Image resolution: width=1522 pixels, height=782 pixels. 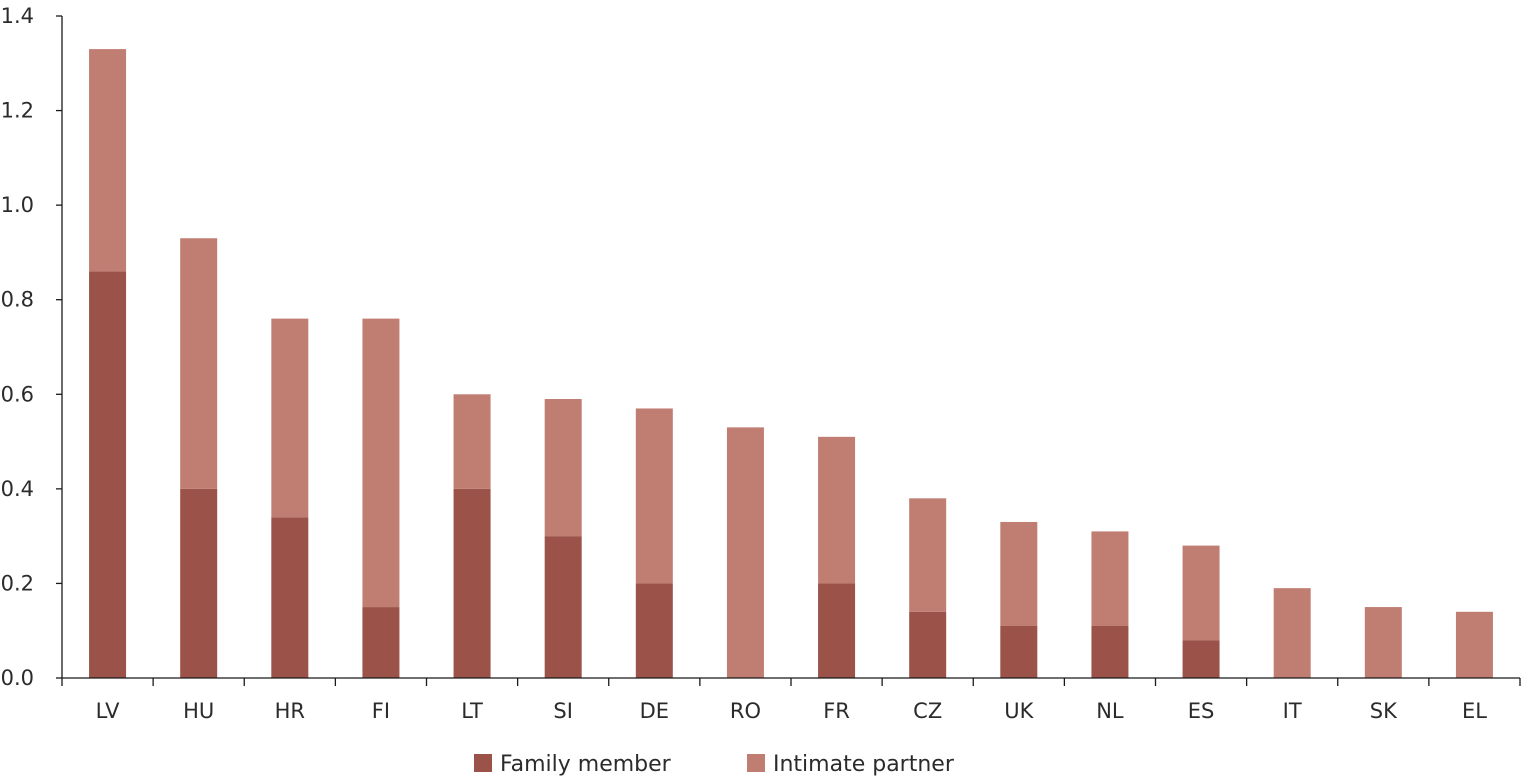 I want to click on bar-lt-intimate-partner, so click(x=472, y=441).